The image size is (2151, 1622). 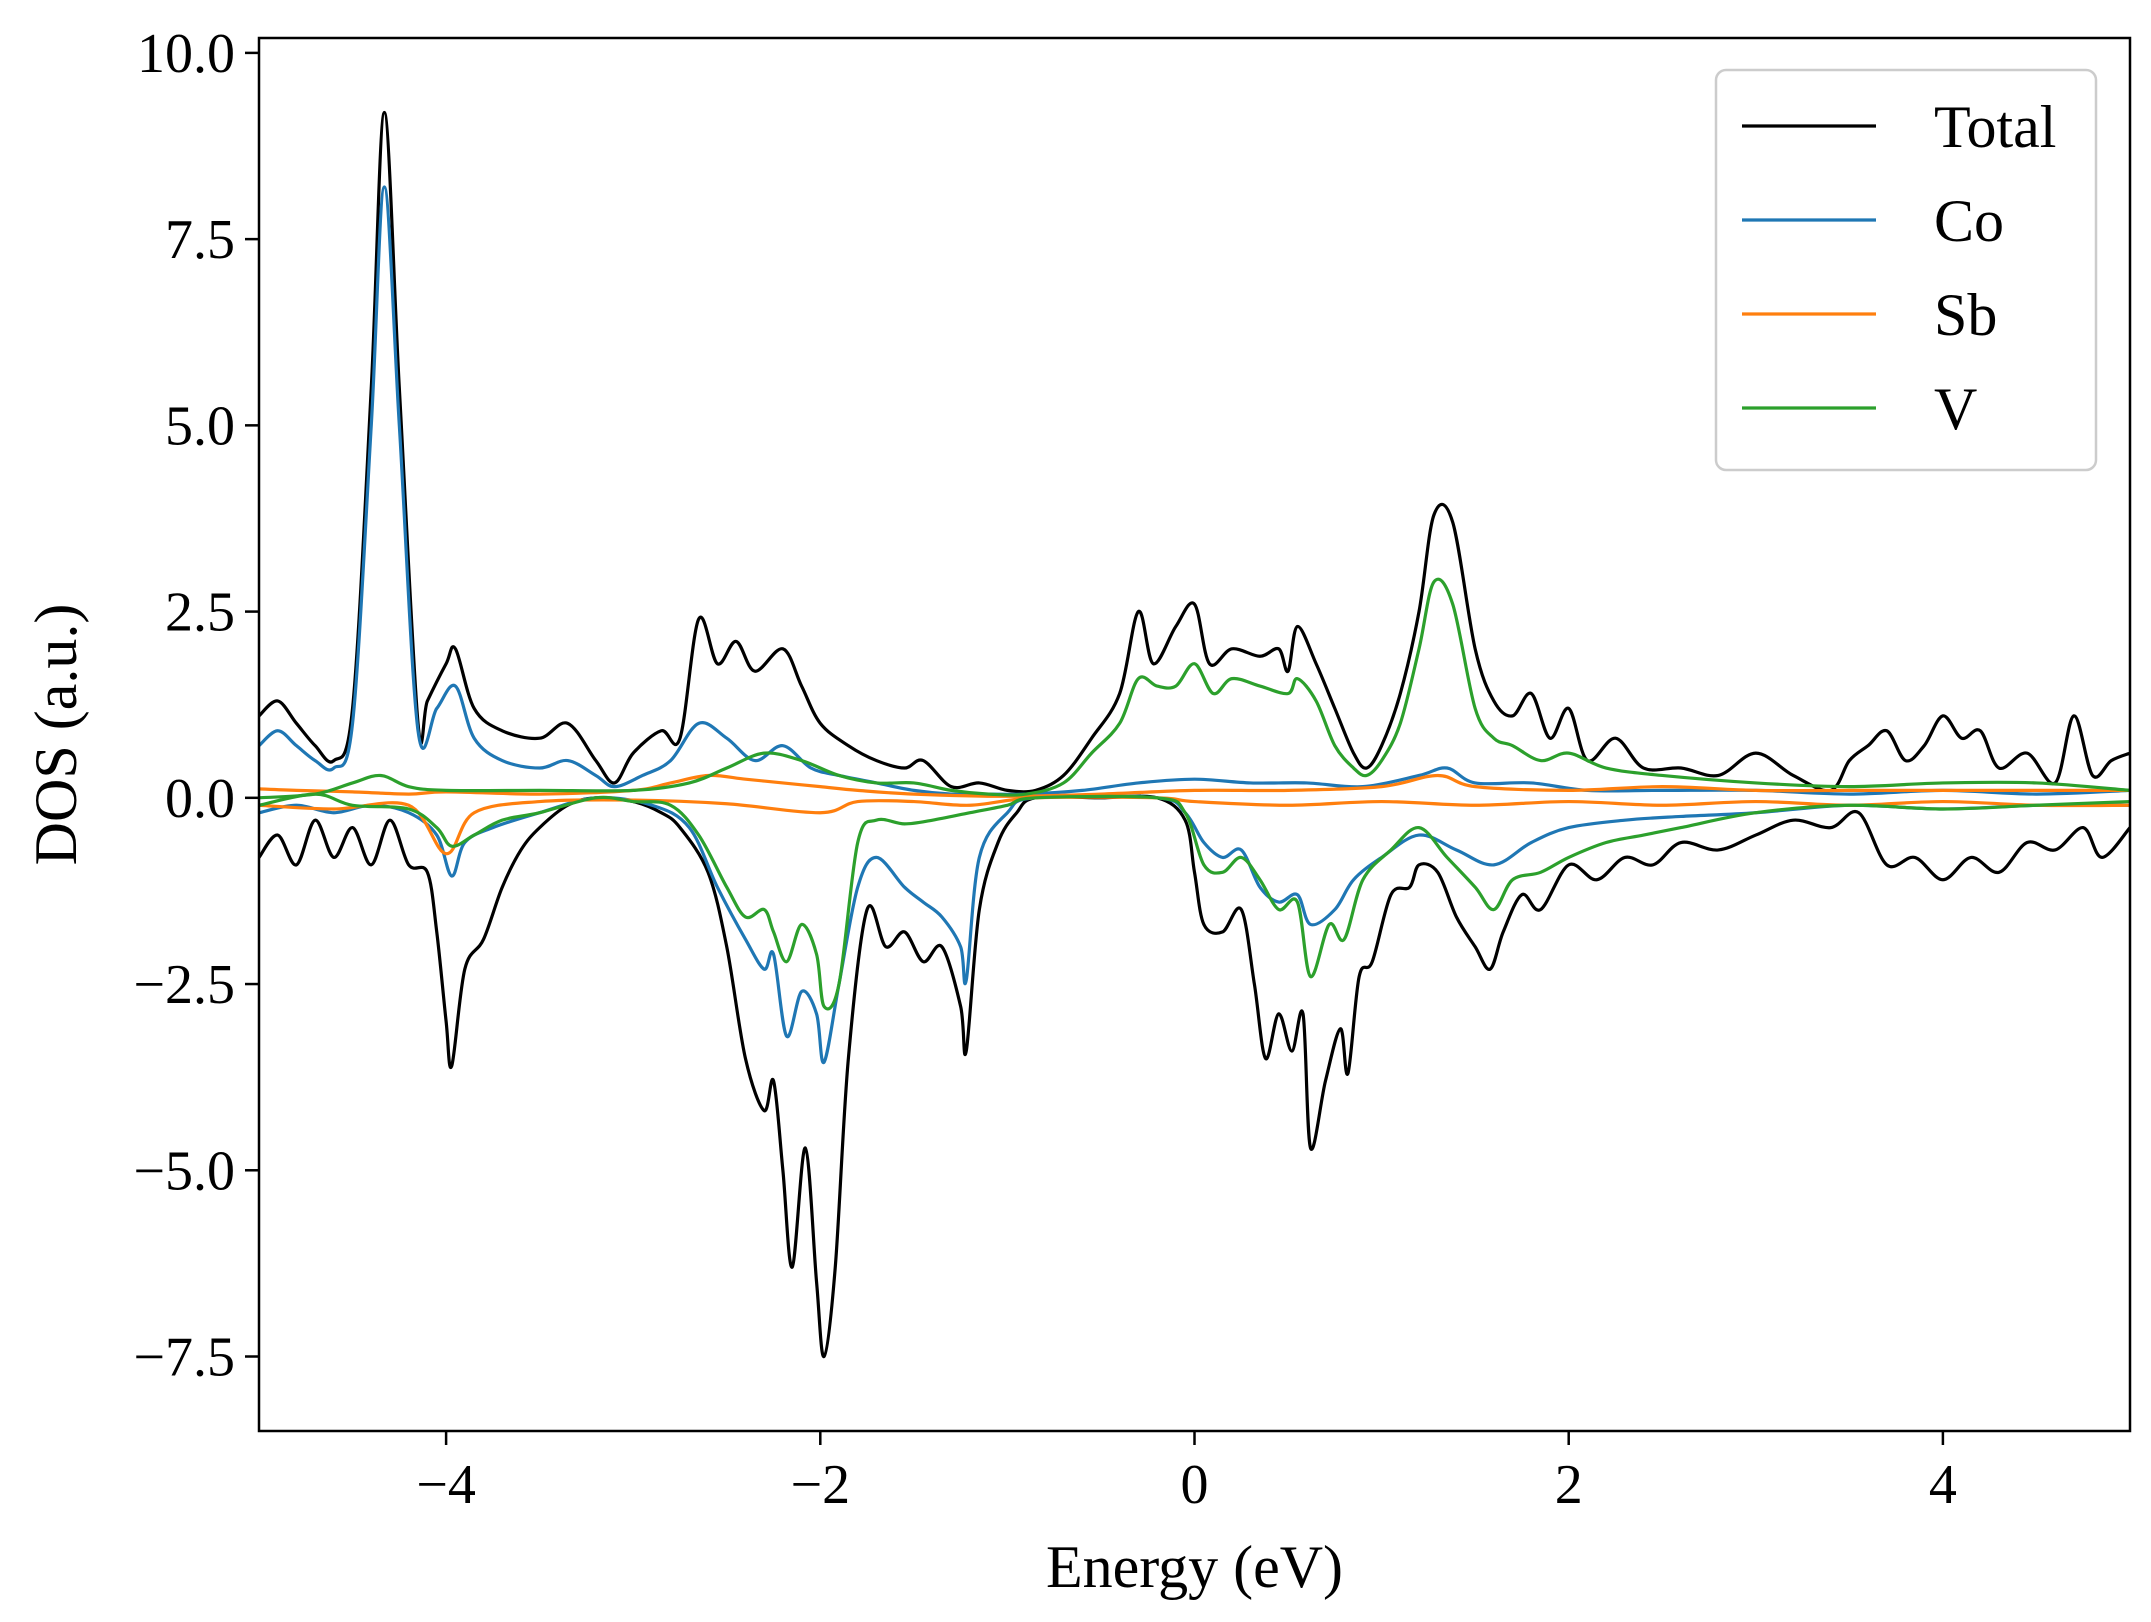 What do you see at coordinates (1969, 221) in the screenshot?
I see `legend-label-co: Co` at bounding box center [1969, 221].